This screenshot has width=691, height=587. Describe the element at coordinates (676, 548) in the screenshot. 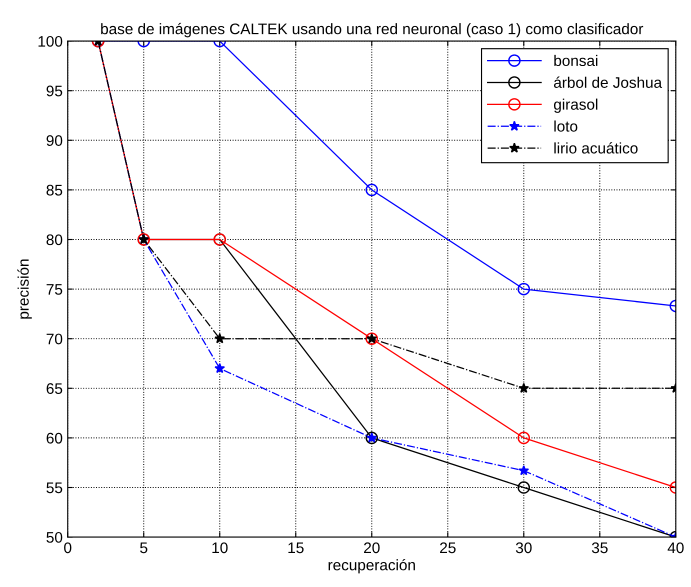

I see `x-tick-label: 40` at that location.